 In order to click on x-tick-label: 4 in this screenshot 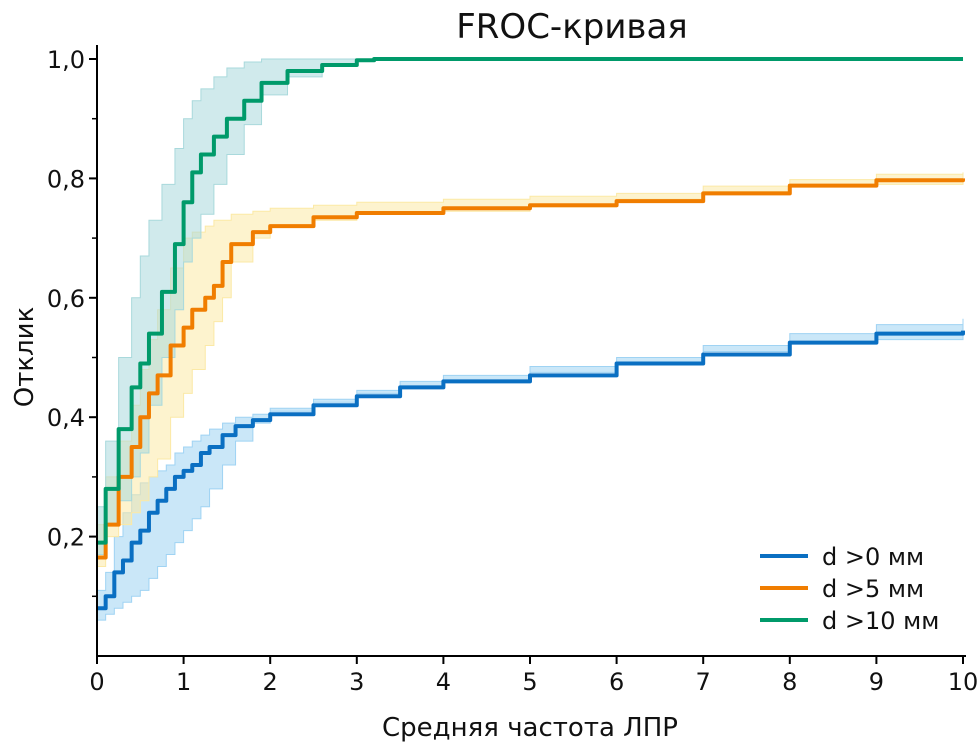, I will do `click(443, 682)`.